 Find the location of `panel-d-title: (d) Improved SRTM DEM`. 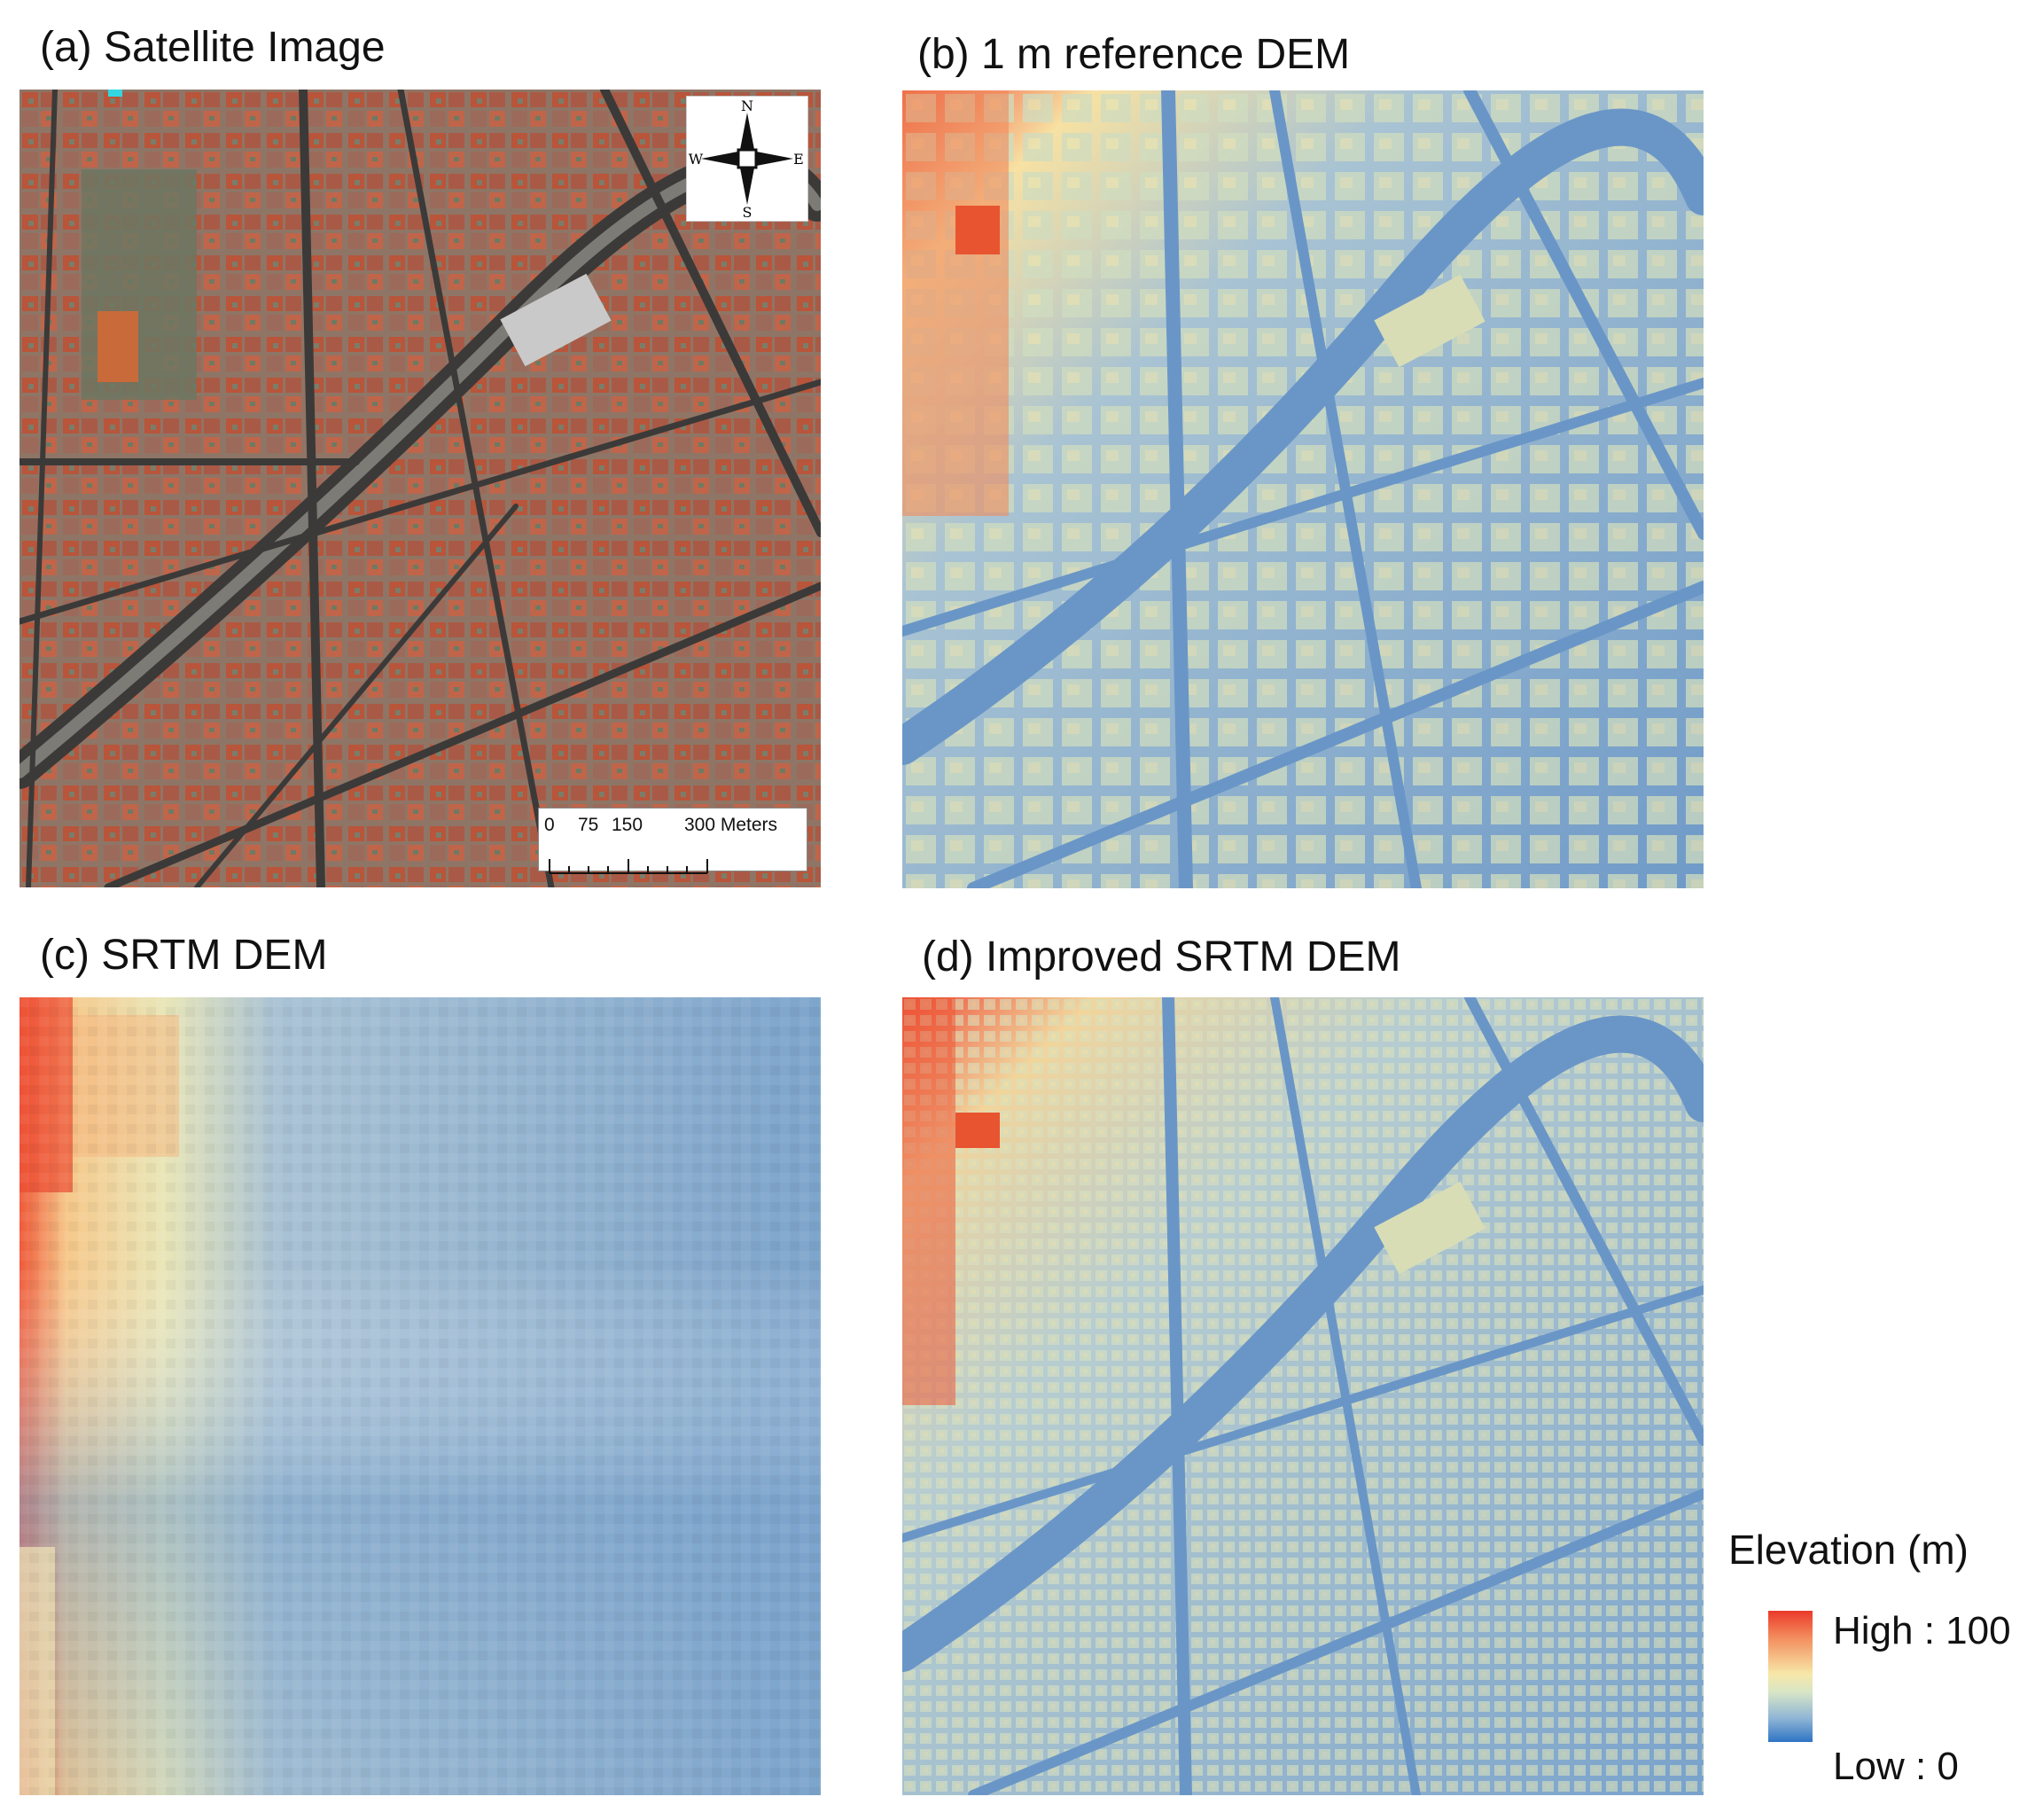

panel-d-title: (d) Improved SRTM DEM is located at coordinates (1161, 956).